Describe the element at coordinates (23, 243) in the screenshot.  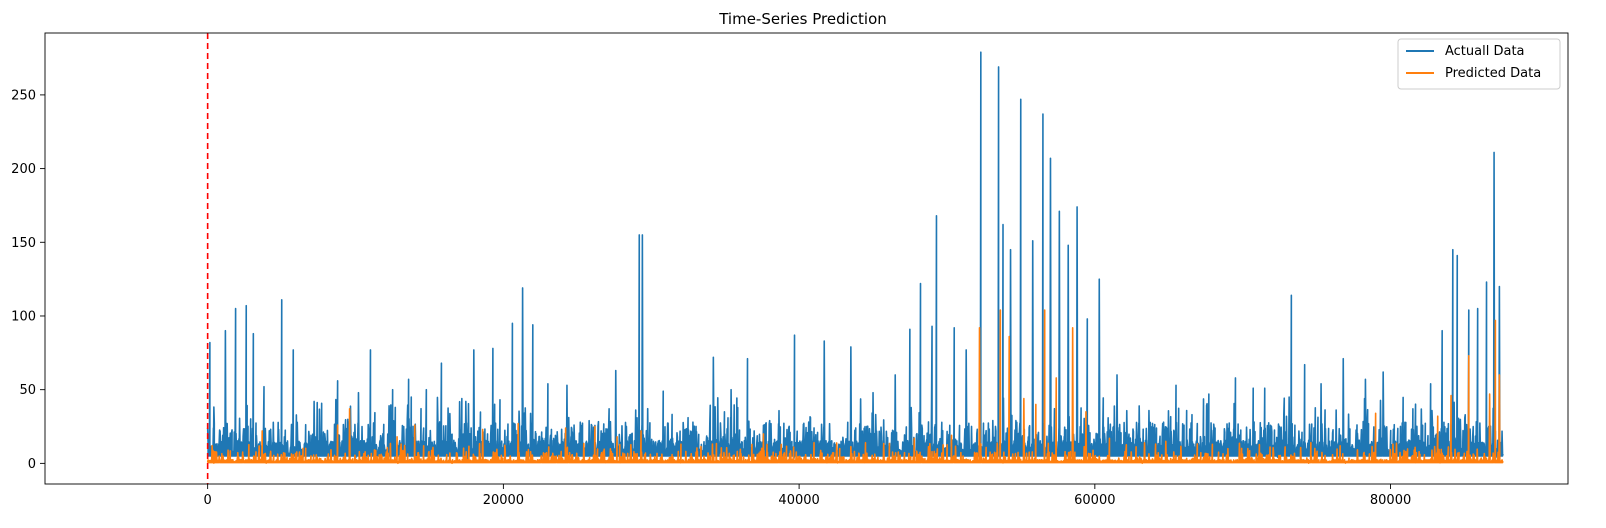
I see `y-tick-label-3: 150` at that location.